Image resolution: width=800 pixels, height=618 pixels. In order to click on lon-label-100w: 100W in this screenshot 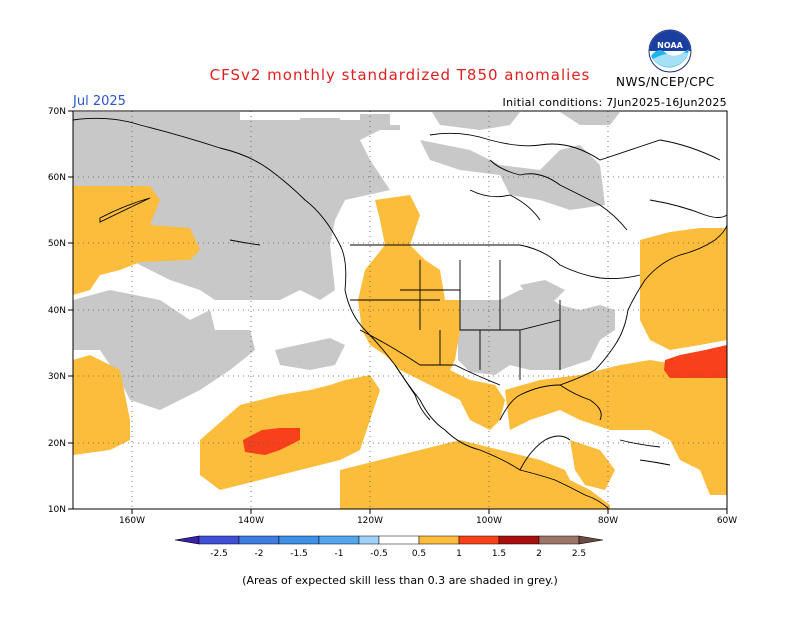, I will do `click(489, 521)`.